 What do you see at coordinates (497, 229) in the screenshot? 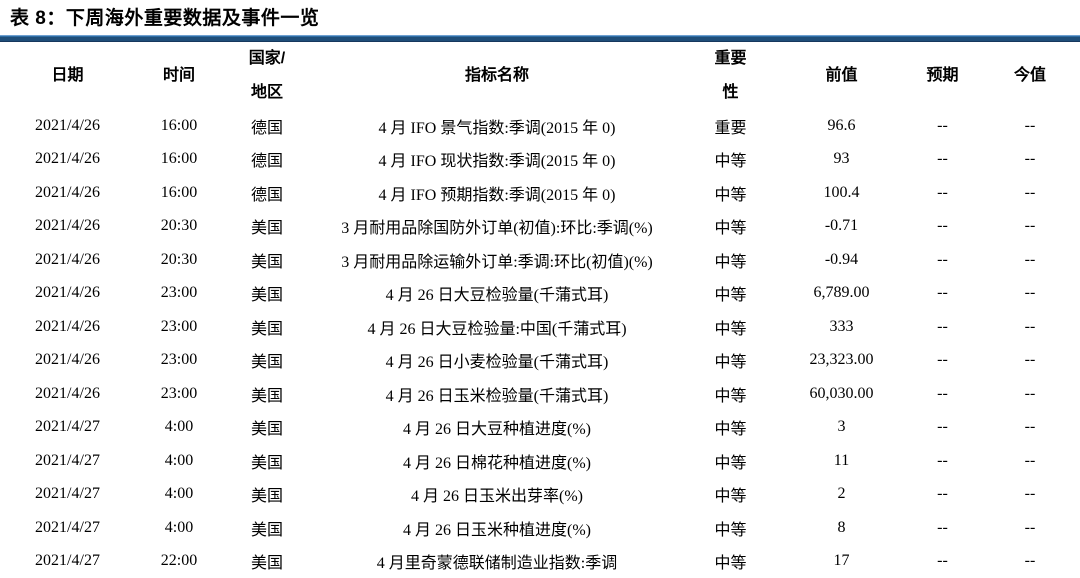
I see `cell-indicator: 3 月耐用品除国防外订单(初值):环比:季调(%)` at bounding box center [497, 229].